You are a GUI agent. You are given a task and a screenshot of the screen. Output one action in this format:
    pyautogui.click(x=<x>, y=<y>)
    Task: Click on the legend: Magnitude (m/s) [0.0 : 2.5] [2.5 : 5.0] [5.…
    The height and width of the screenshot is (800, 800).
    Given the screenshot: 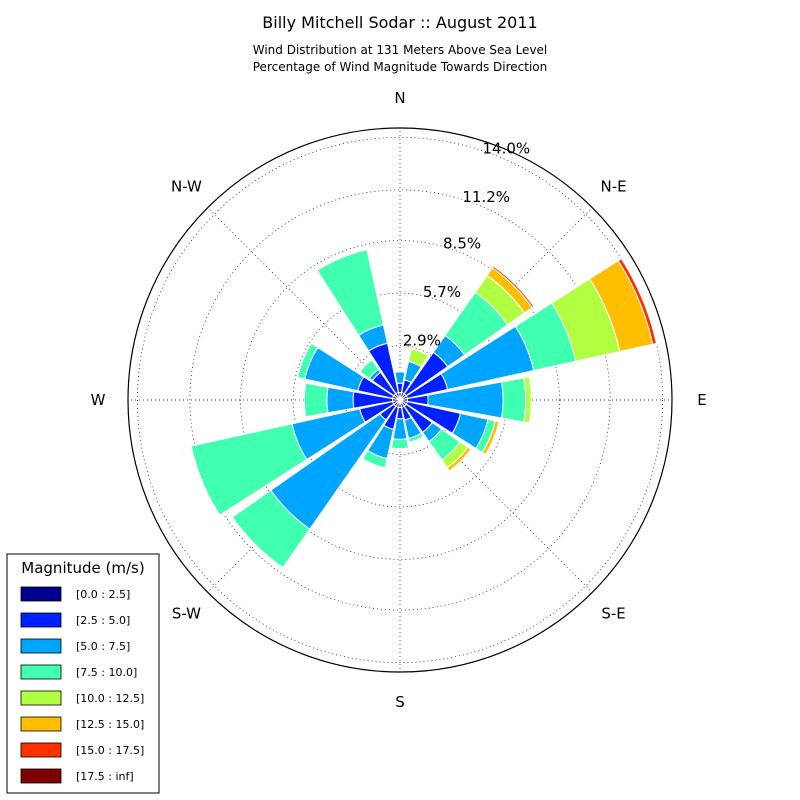 What is the action you would take?
    pyautogui.click(x=83, y=673)
    